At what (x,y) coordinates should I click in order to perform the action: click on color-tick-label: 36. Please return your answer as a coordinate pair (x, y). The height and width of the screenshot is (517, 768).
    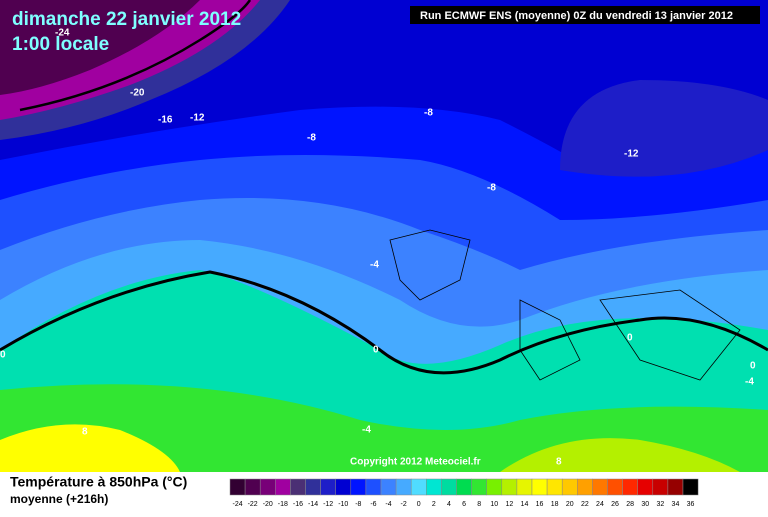
    Looking at the image, I should click on (691, 504).